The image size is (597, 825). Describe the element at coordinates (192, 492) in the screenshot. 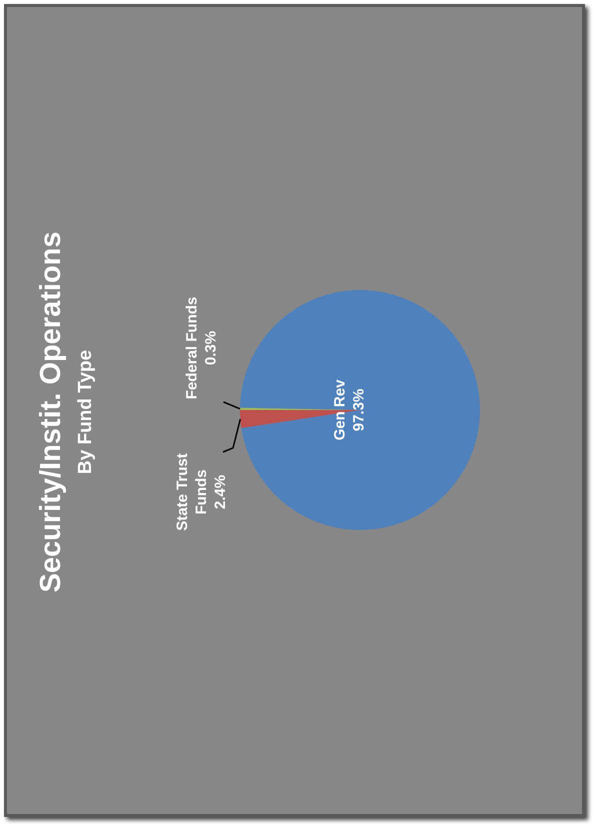

I see `slice-label: State Trust Funds` at that location.